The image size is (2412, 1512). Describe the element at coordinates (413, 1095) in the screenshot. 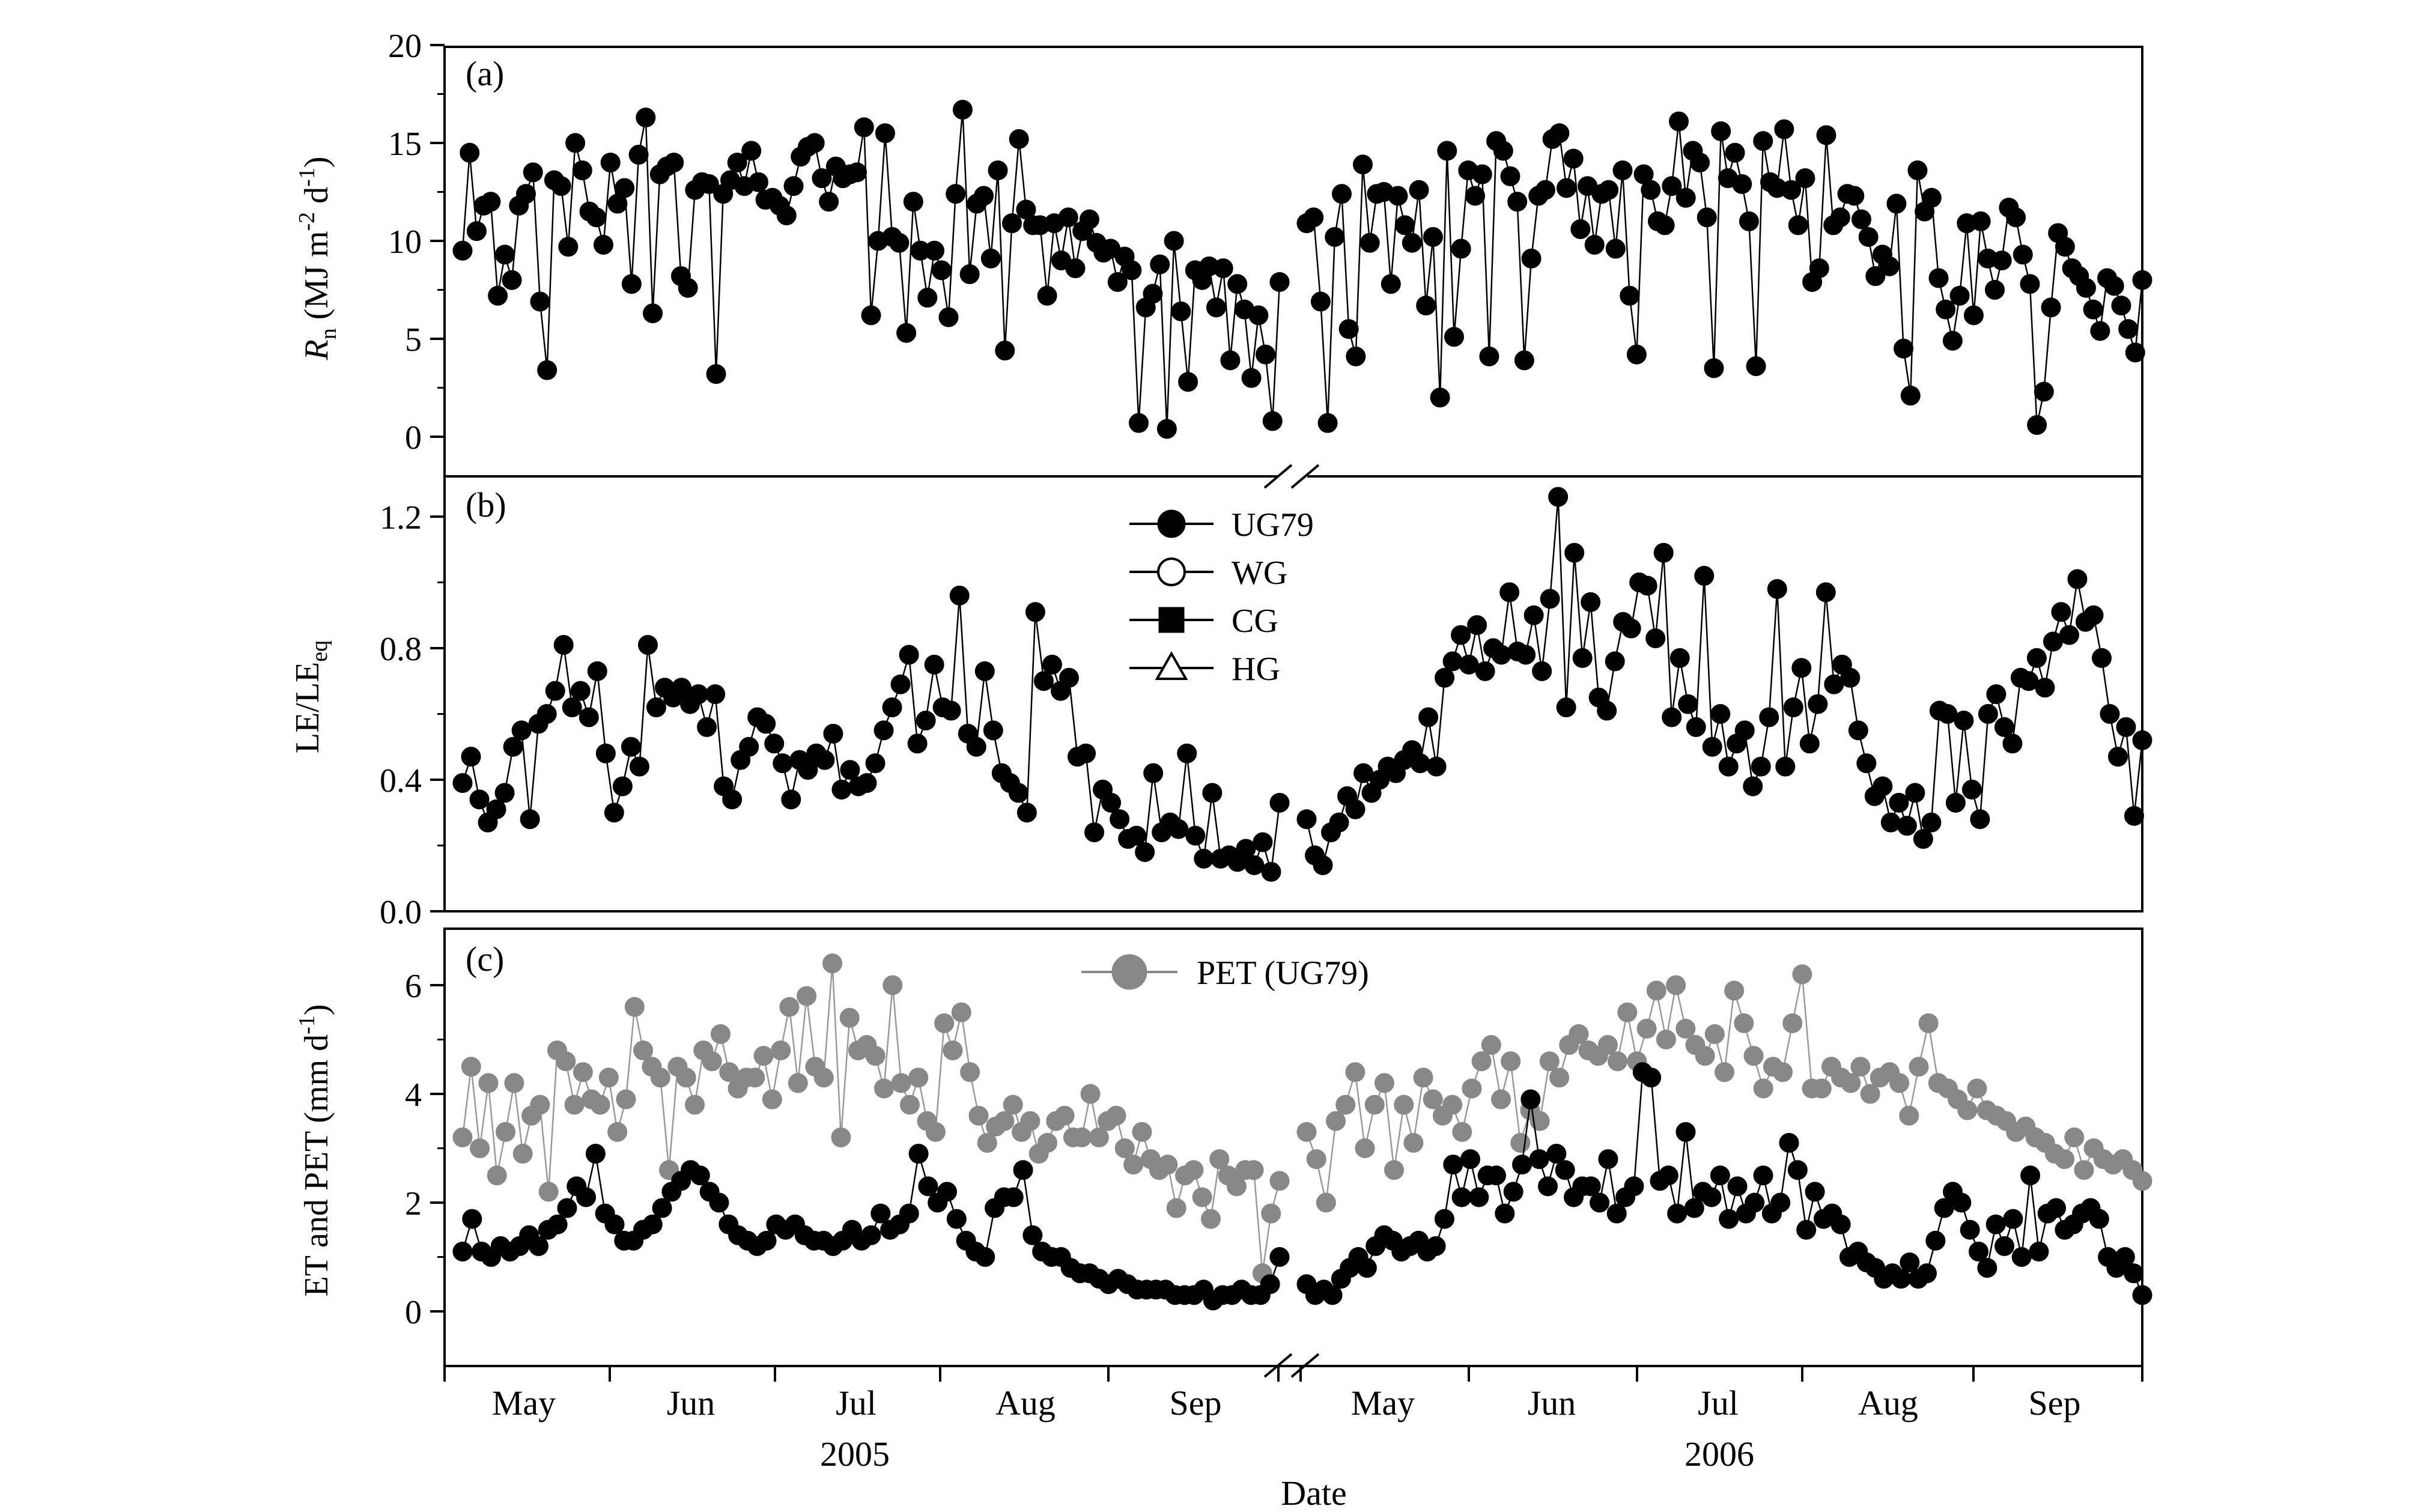

I see `y-tick-label: 4` at that location.